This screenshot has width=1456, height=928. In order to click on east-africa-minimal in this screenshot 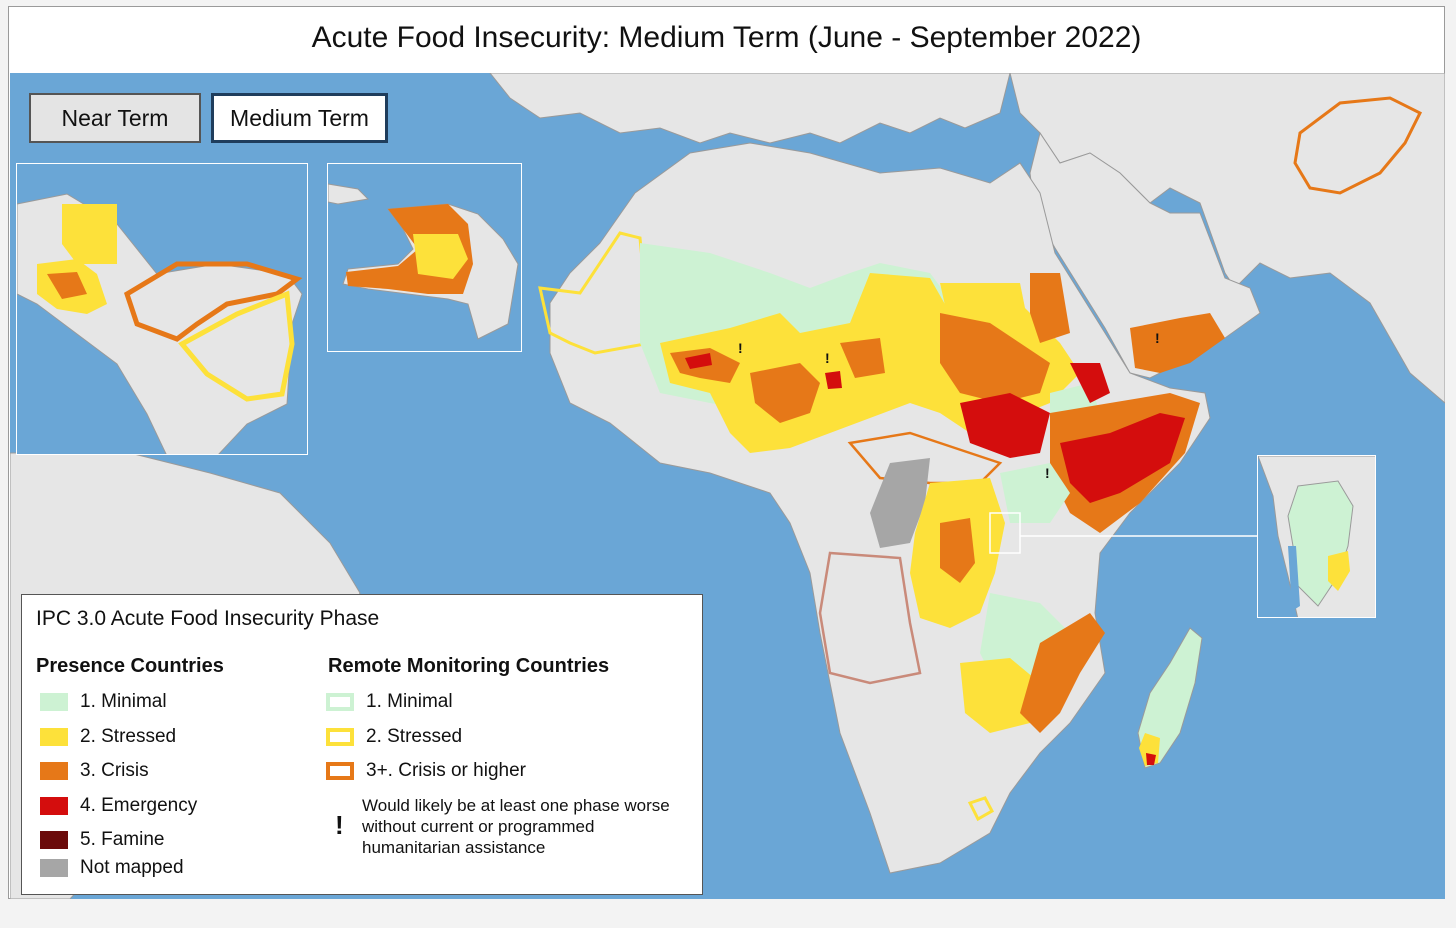, I will do `click(1035, 493)`.